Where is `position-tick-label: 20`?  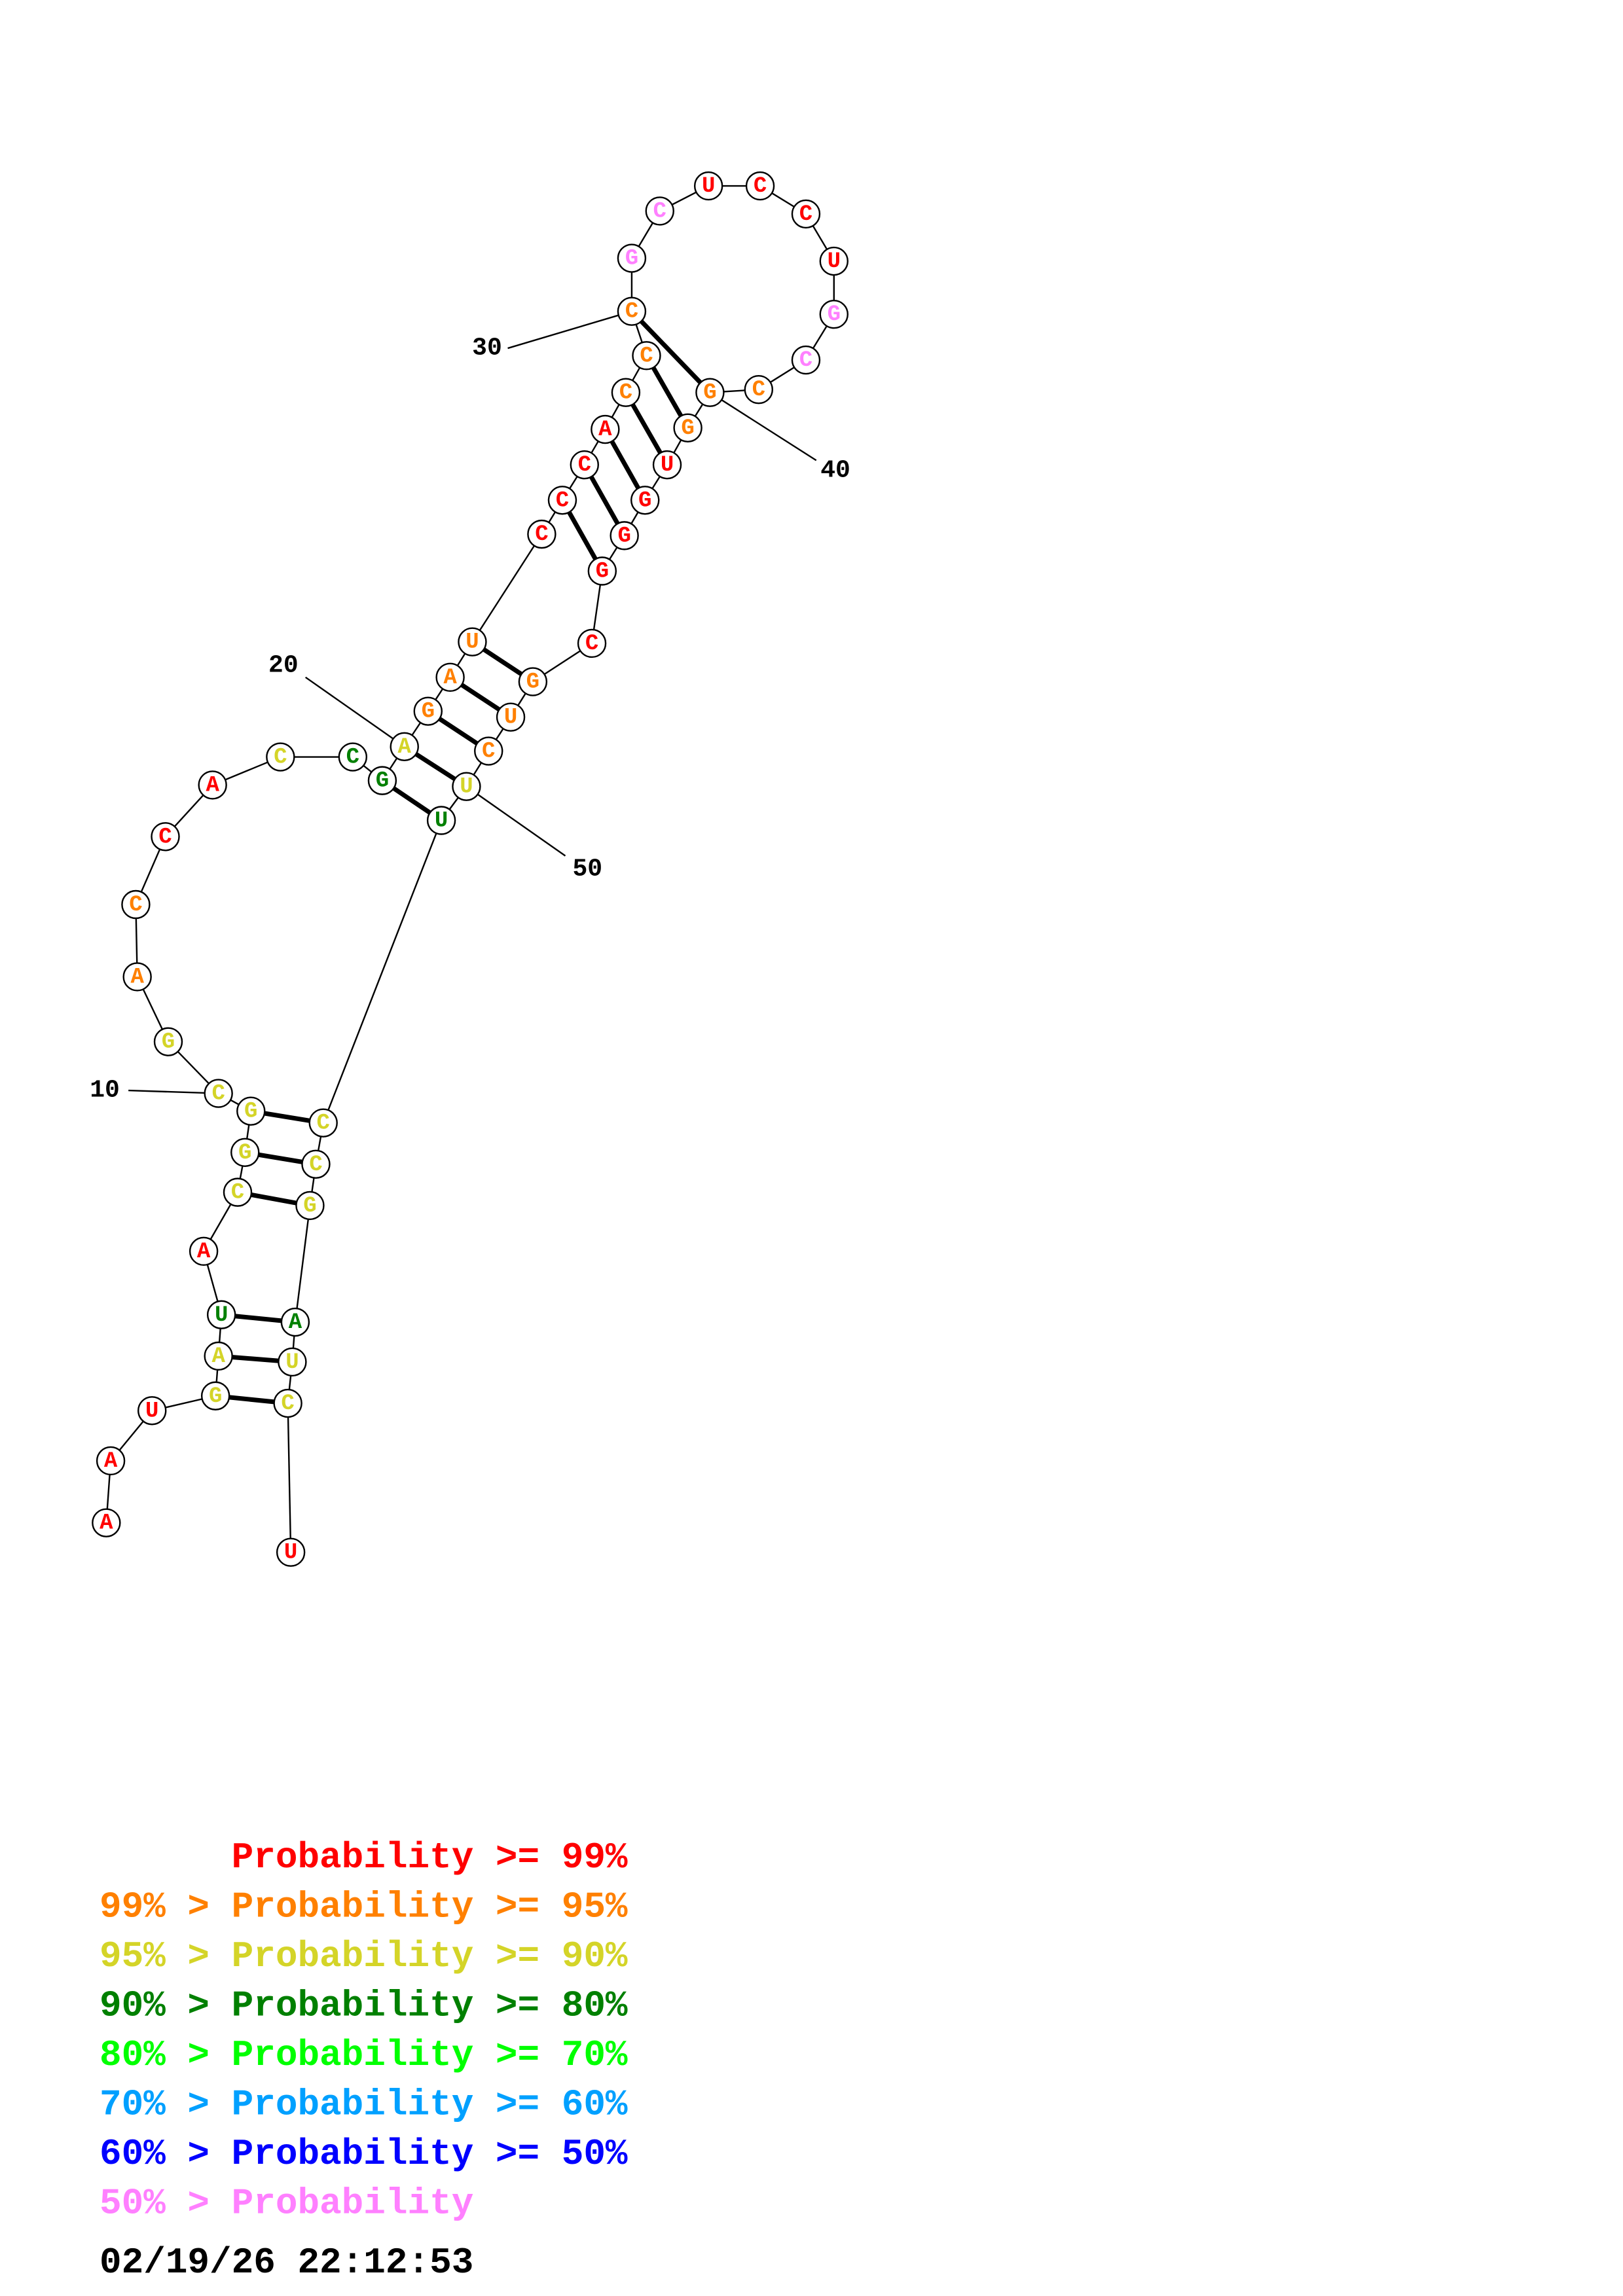
position-tick-label: 20 is located at coordinates (283, 665).